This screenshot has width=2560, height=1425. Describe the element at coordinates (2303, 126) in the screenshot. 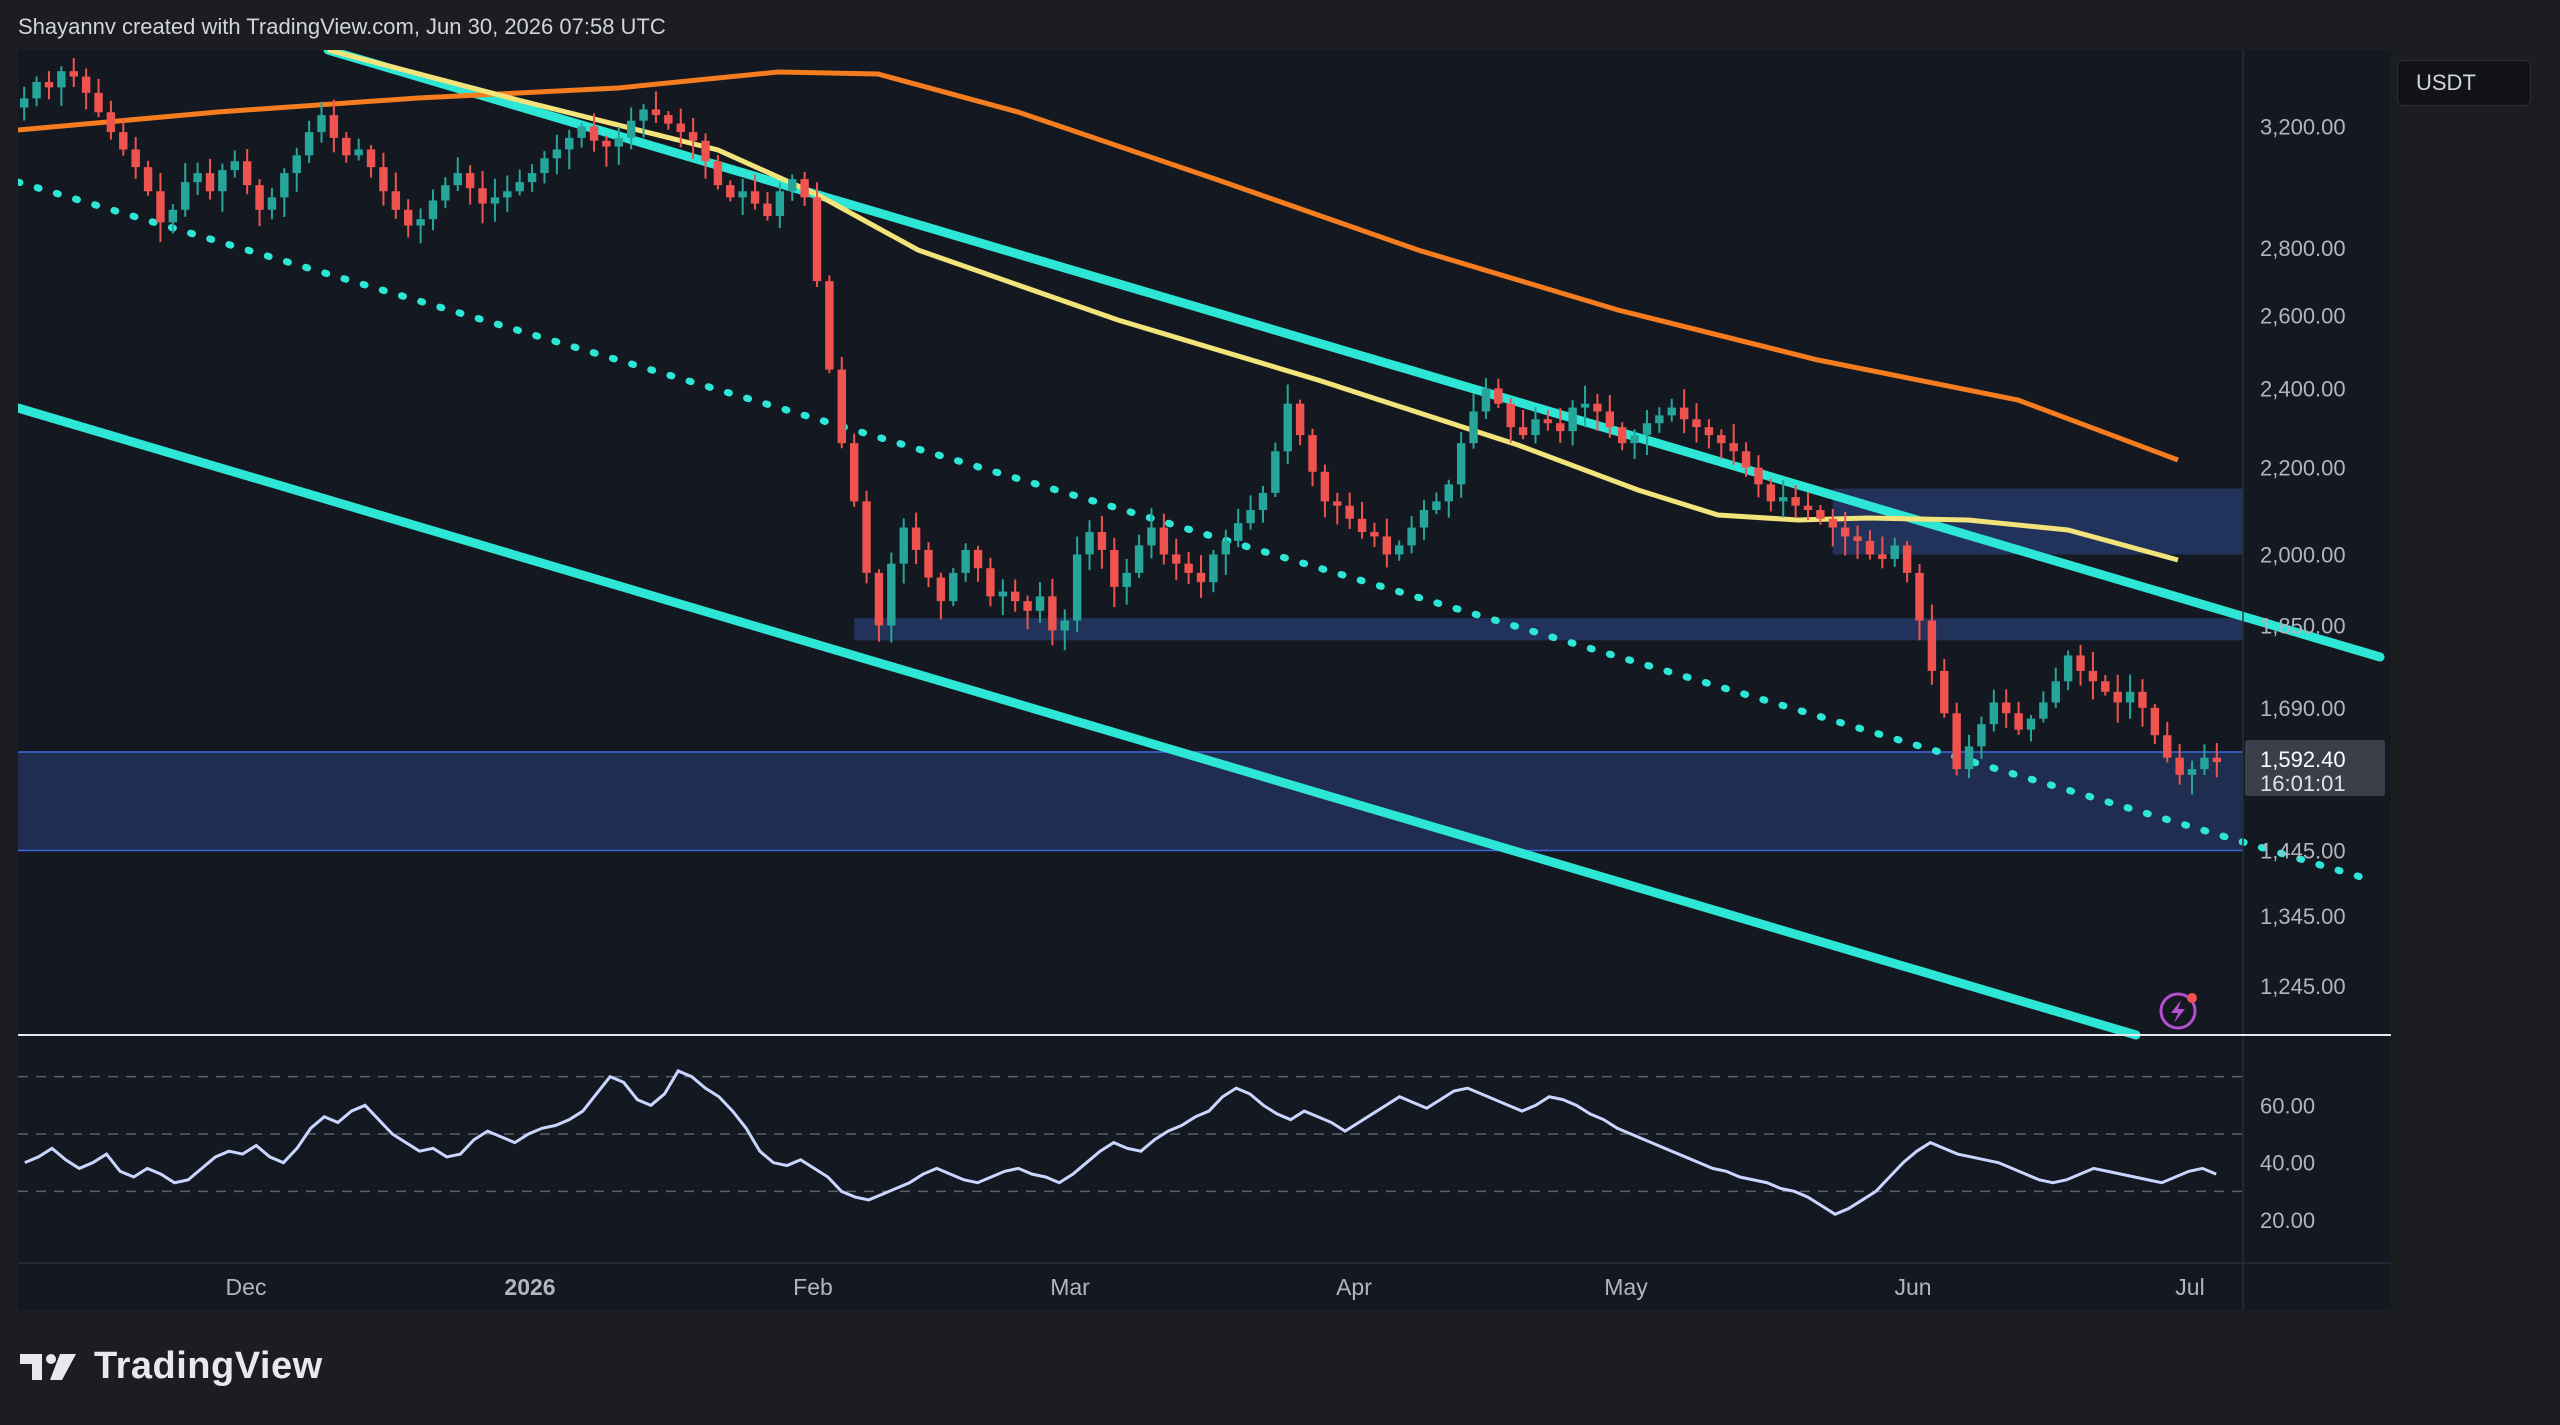

I see `price-tick-label: 3,200.00` at that location.